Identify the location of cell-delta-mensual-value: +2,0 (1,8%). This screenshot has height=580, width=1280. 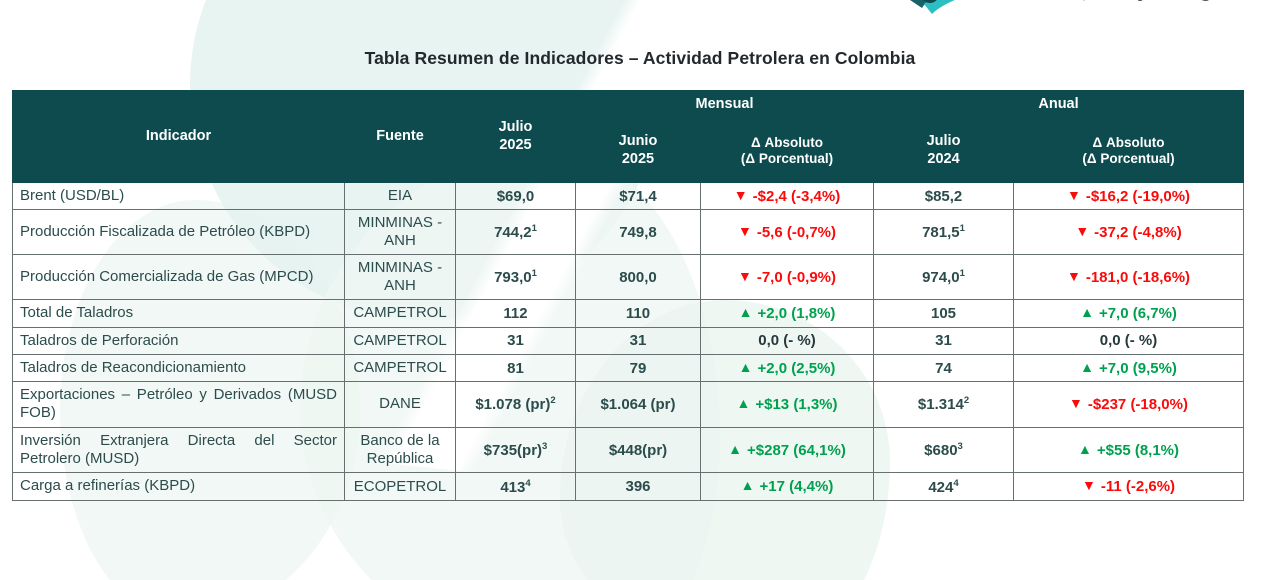
(796, 313).